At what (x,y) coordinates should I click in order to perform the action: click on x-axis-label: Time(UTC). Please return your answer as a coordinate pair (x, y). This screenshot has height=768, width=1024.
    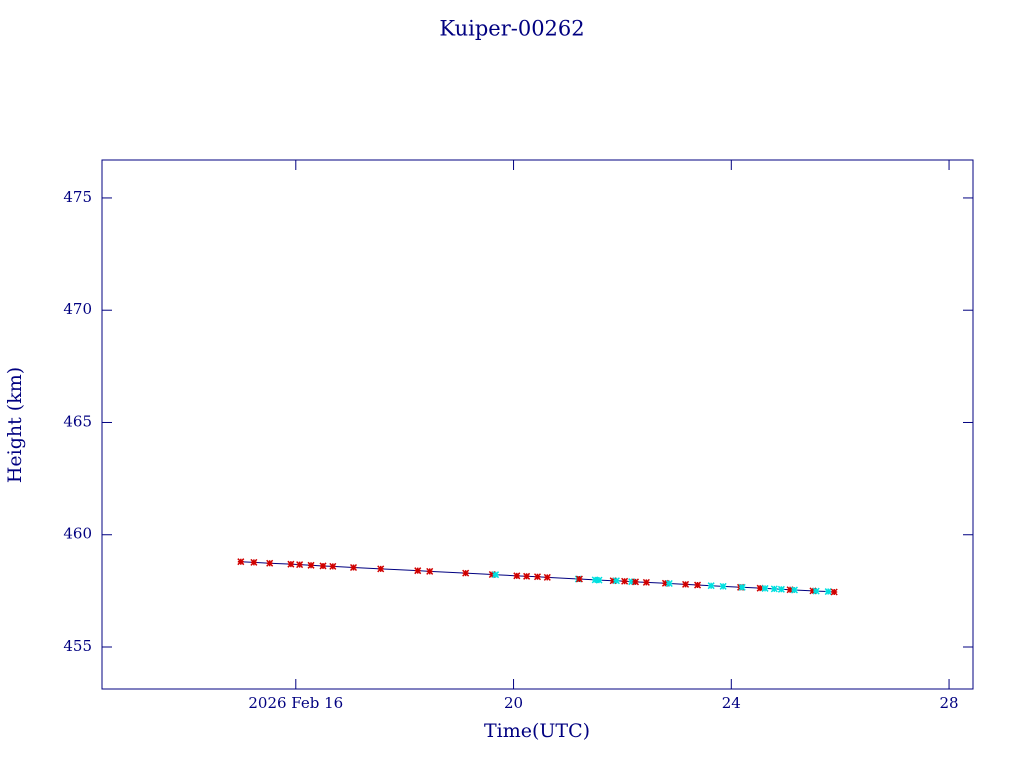
    Looking at the image, I should click on (537, 731).